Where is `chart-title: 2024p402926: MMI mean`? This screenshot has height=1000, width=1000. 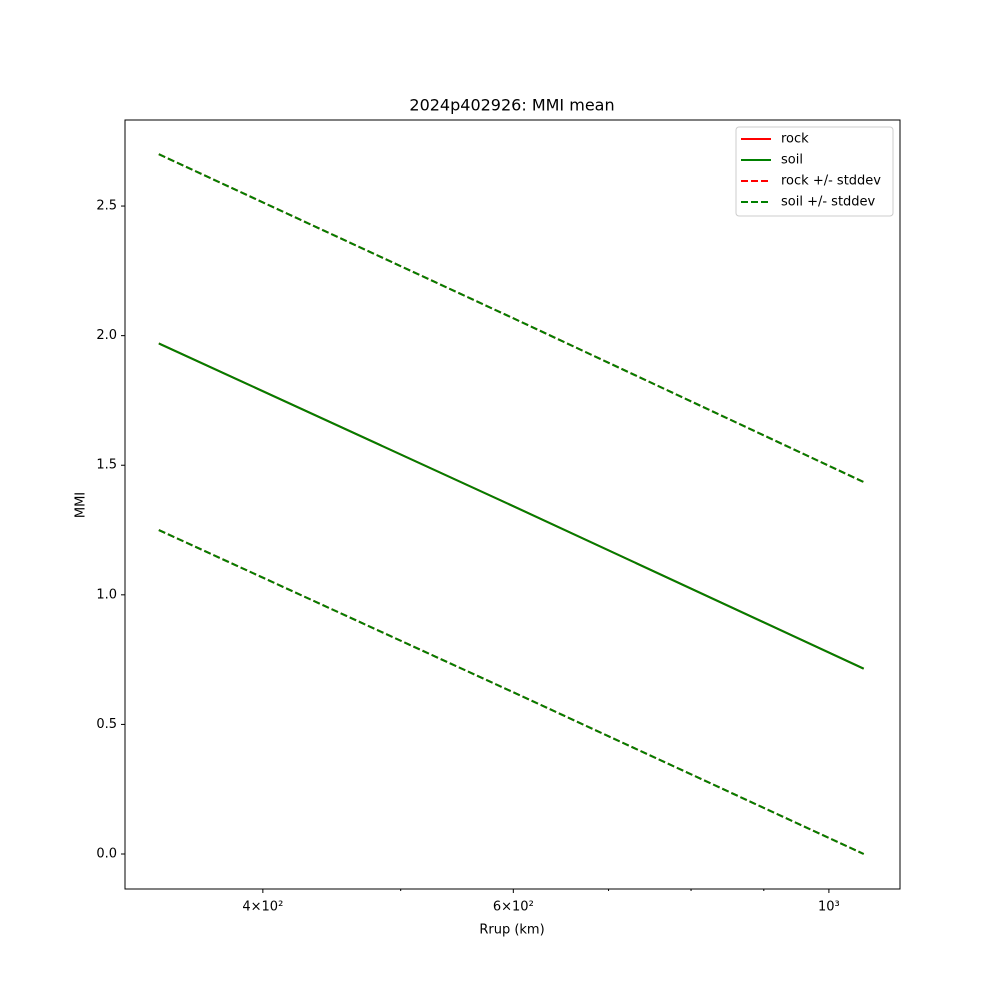
chart-title: 2024p402926: MMI mean is located at coordinates (511, 105).